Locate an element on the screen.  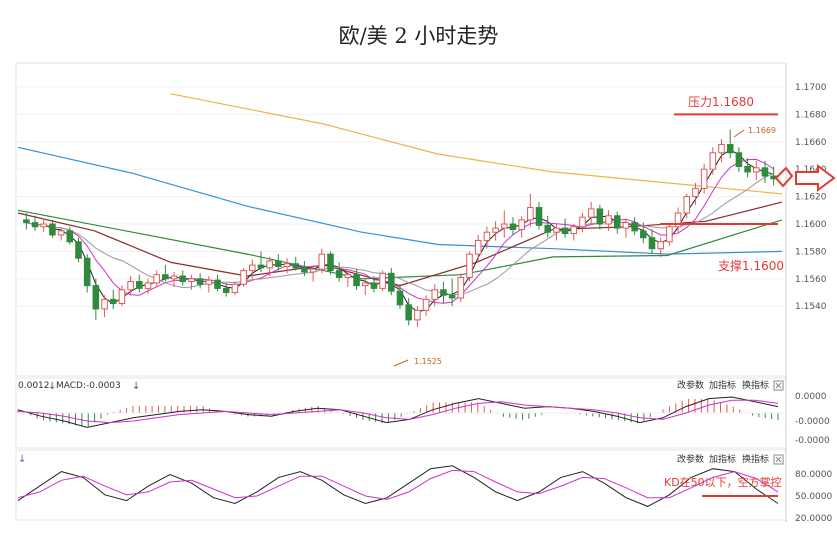
macd-line is located at coordinates (398, 412).